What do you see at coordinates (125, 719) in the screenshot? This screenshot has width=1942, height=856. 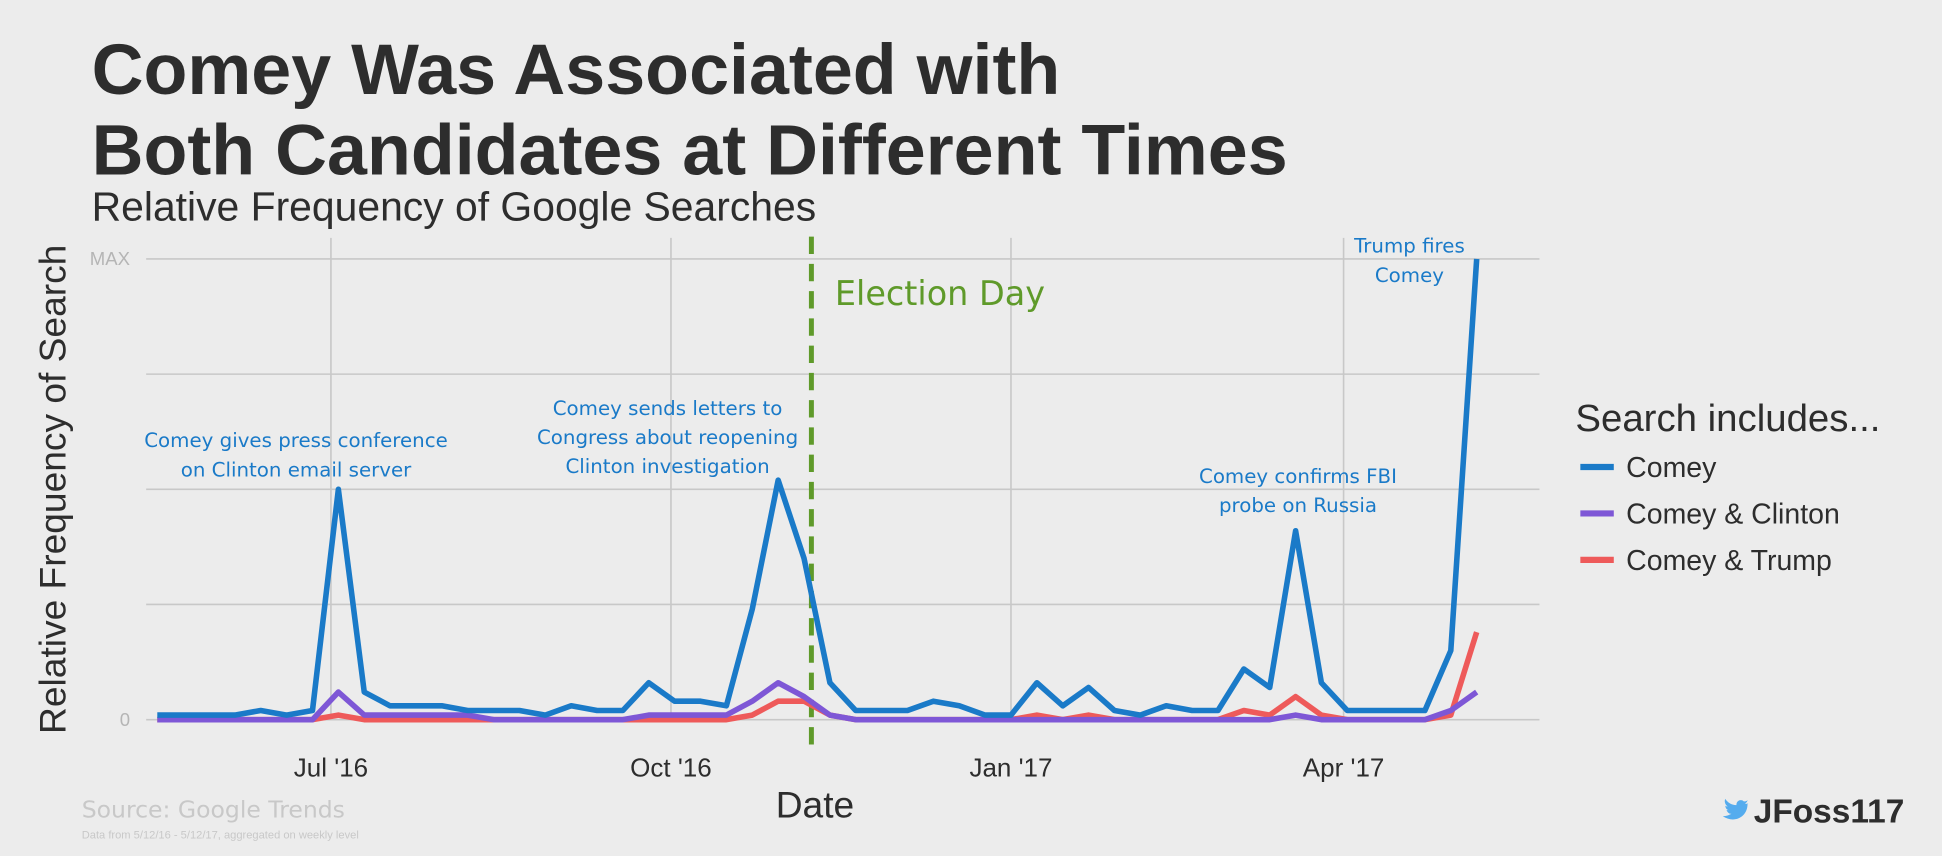 I see `y-tick-label: 0` at bounding box center [125, 719].